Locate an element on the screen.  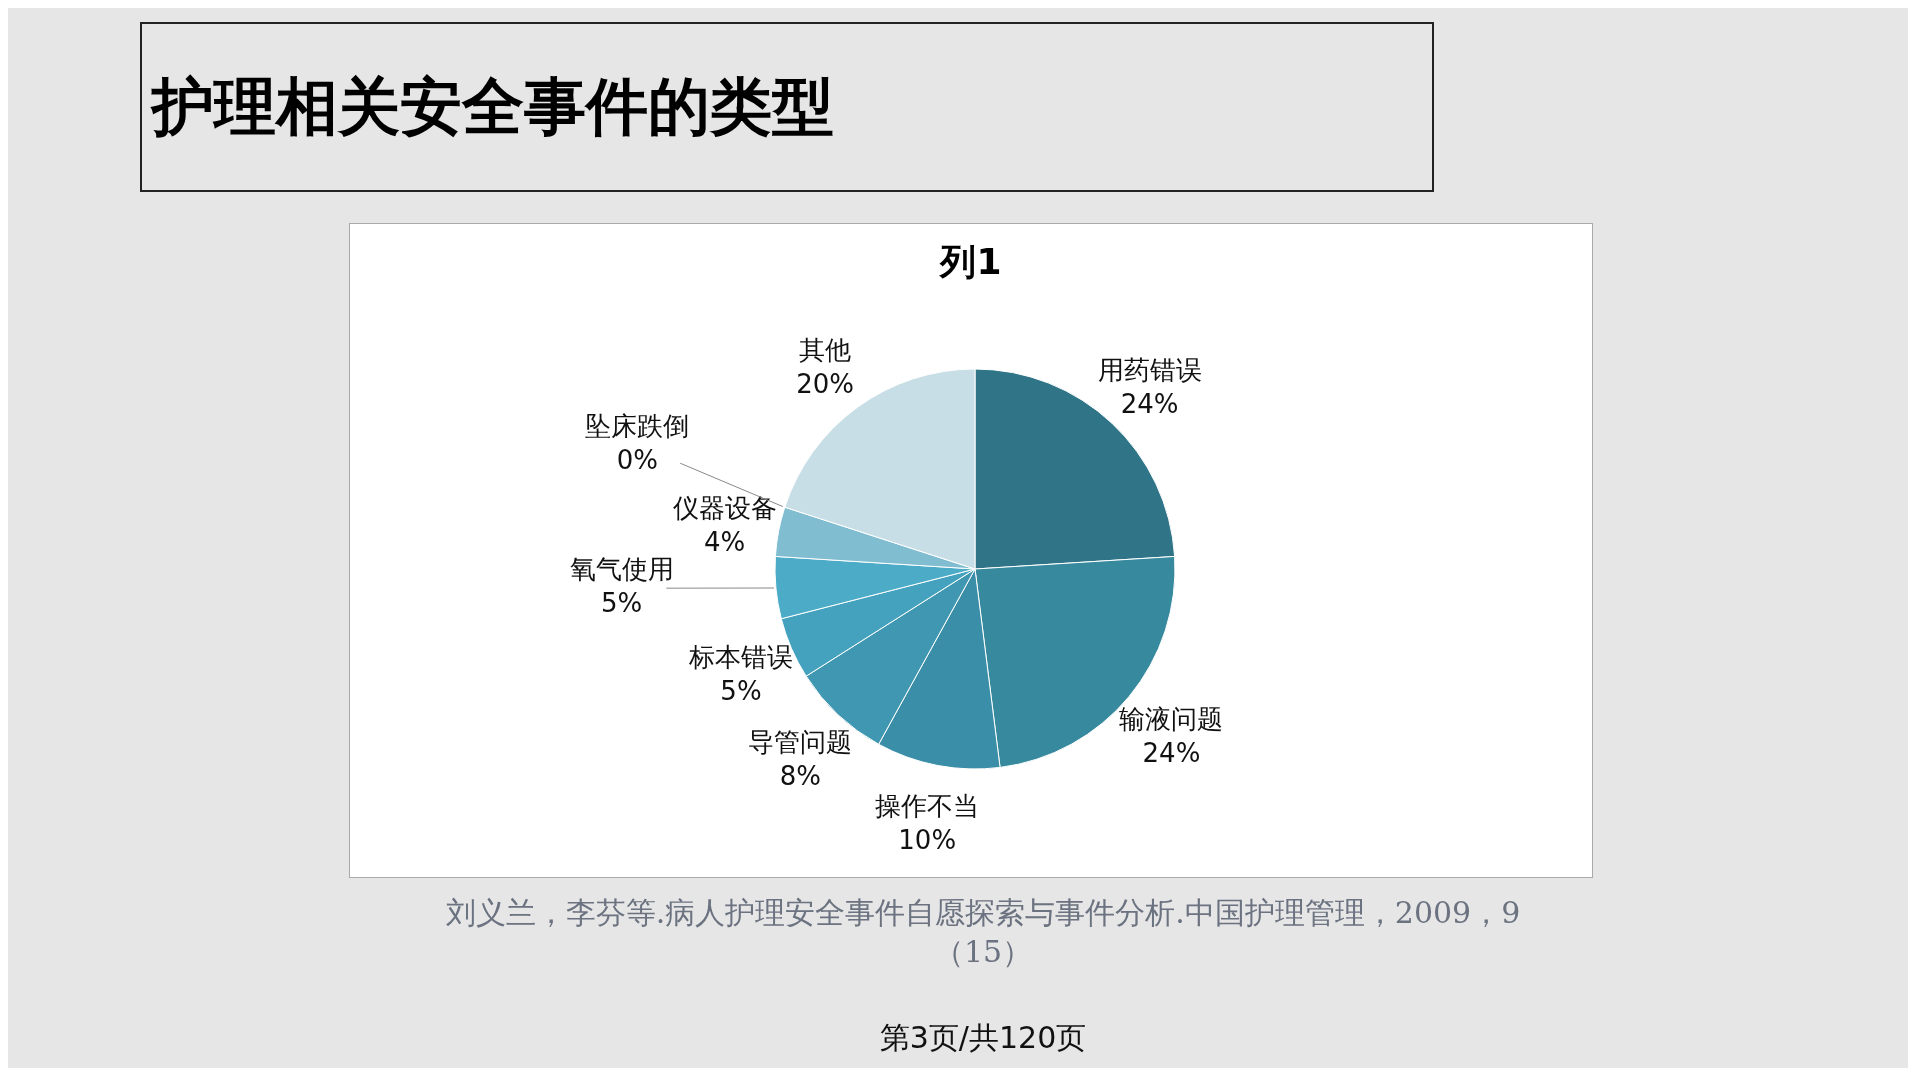
slice-label: 输液问题 is located at coordinates (1171, 718).